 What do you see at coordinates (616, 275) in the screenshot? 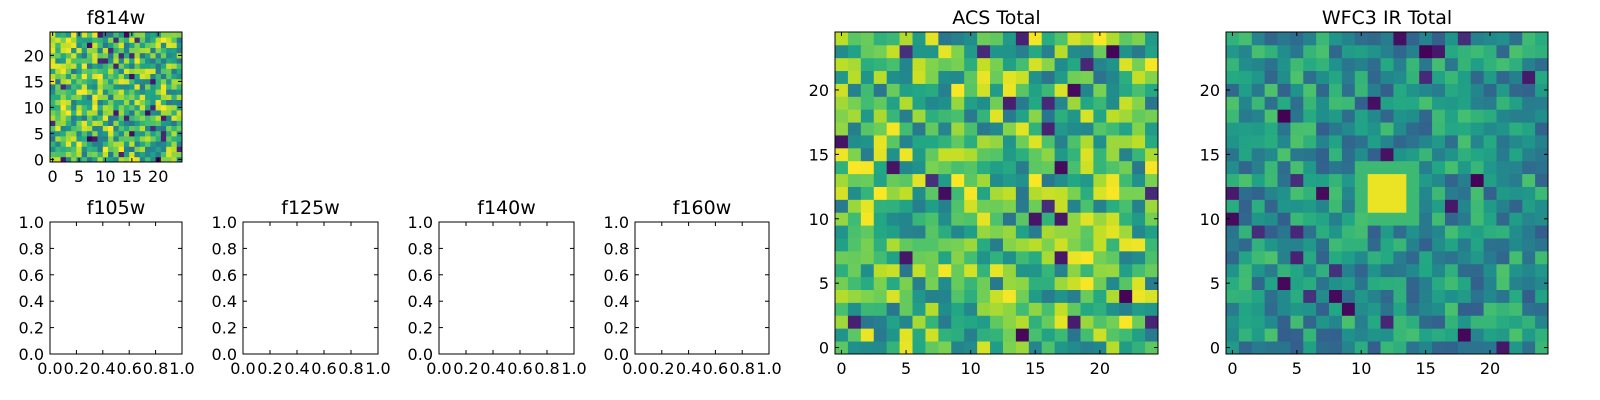
I see `y-tick-label: 0.6` at bounding box center [616, 275].